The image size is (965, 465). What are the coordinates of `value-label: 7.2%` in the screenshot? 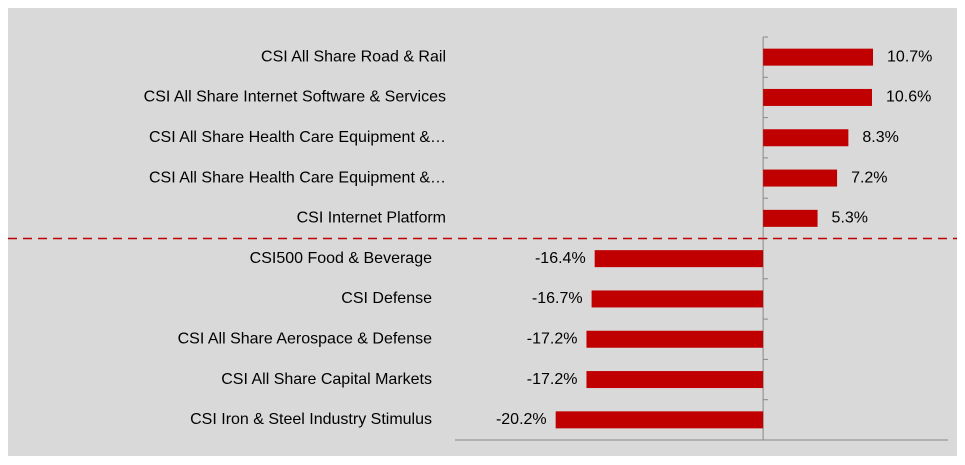 It's located at (869, 177).